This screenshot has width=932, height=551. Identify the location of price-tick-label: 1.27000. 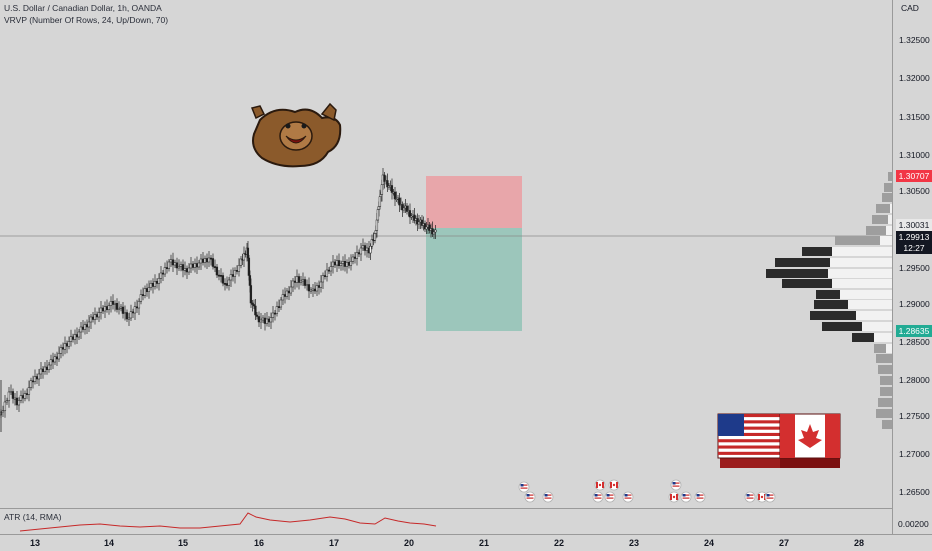
(914, 454).